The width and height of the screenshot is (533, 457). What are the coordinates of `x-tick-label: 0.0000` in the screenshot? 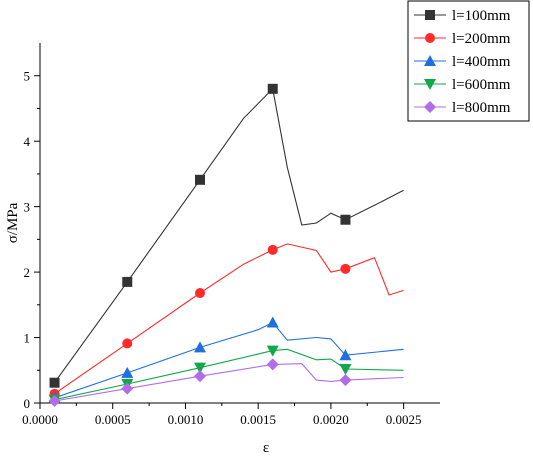 It's located at (40, 419).